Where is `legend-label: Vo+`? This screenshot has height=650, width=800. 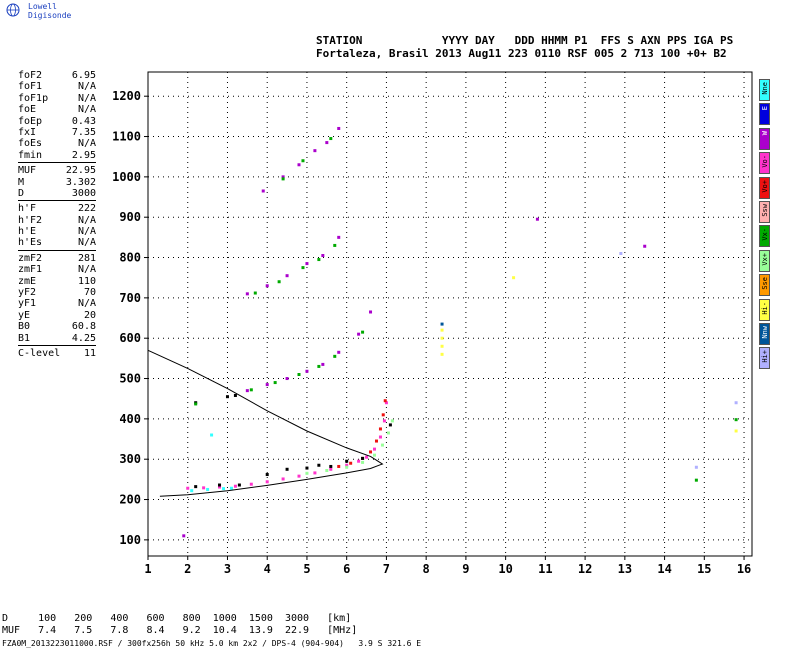
legend-label: Vo+ is located at coordinates (765, 186).